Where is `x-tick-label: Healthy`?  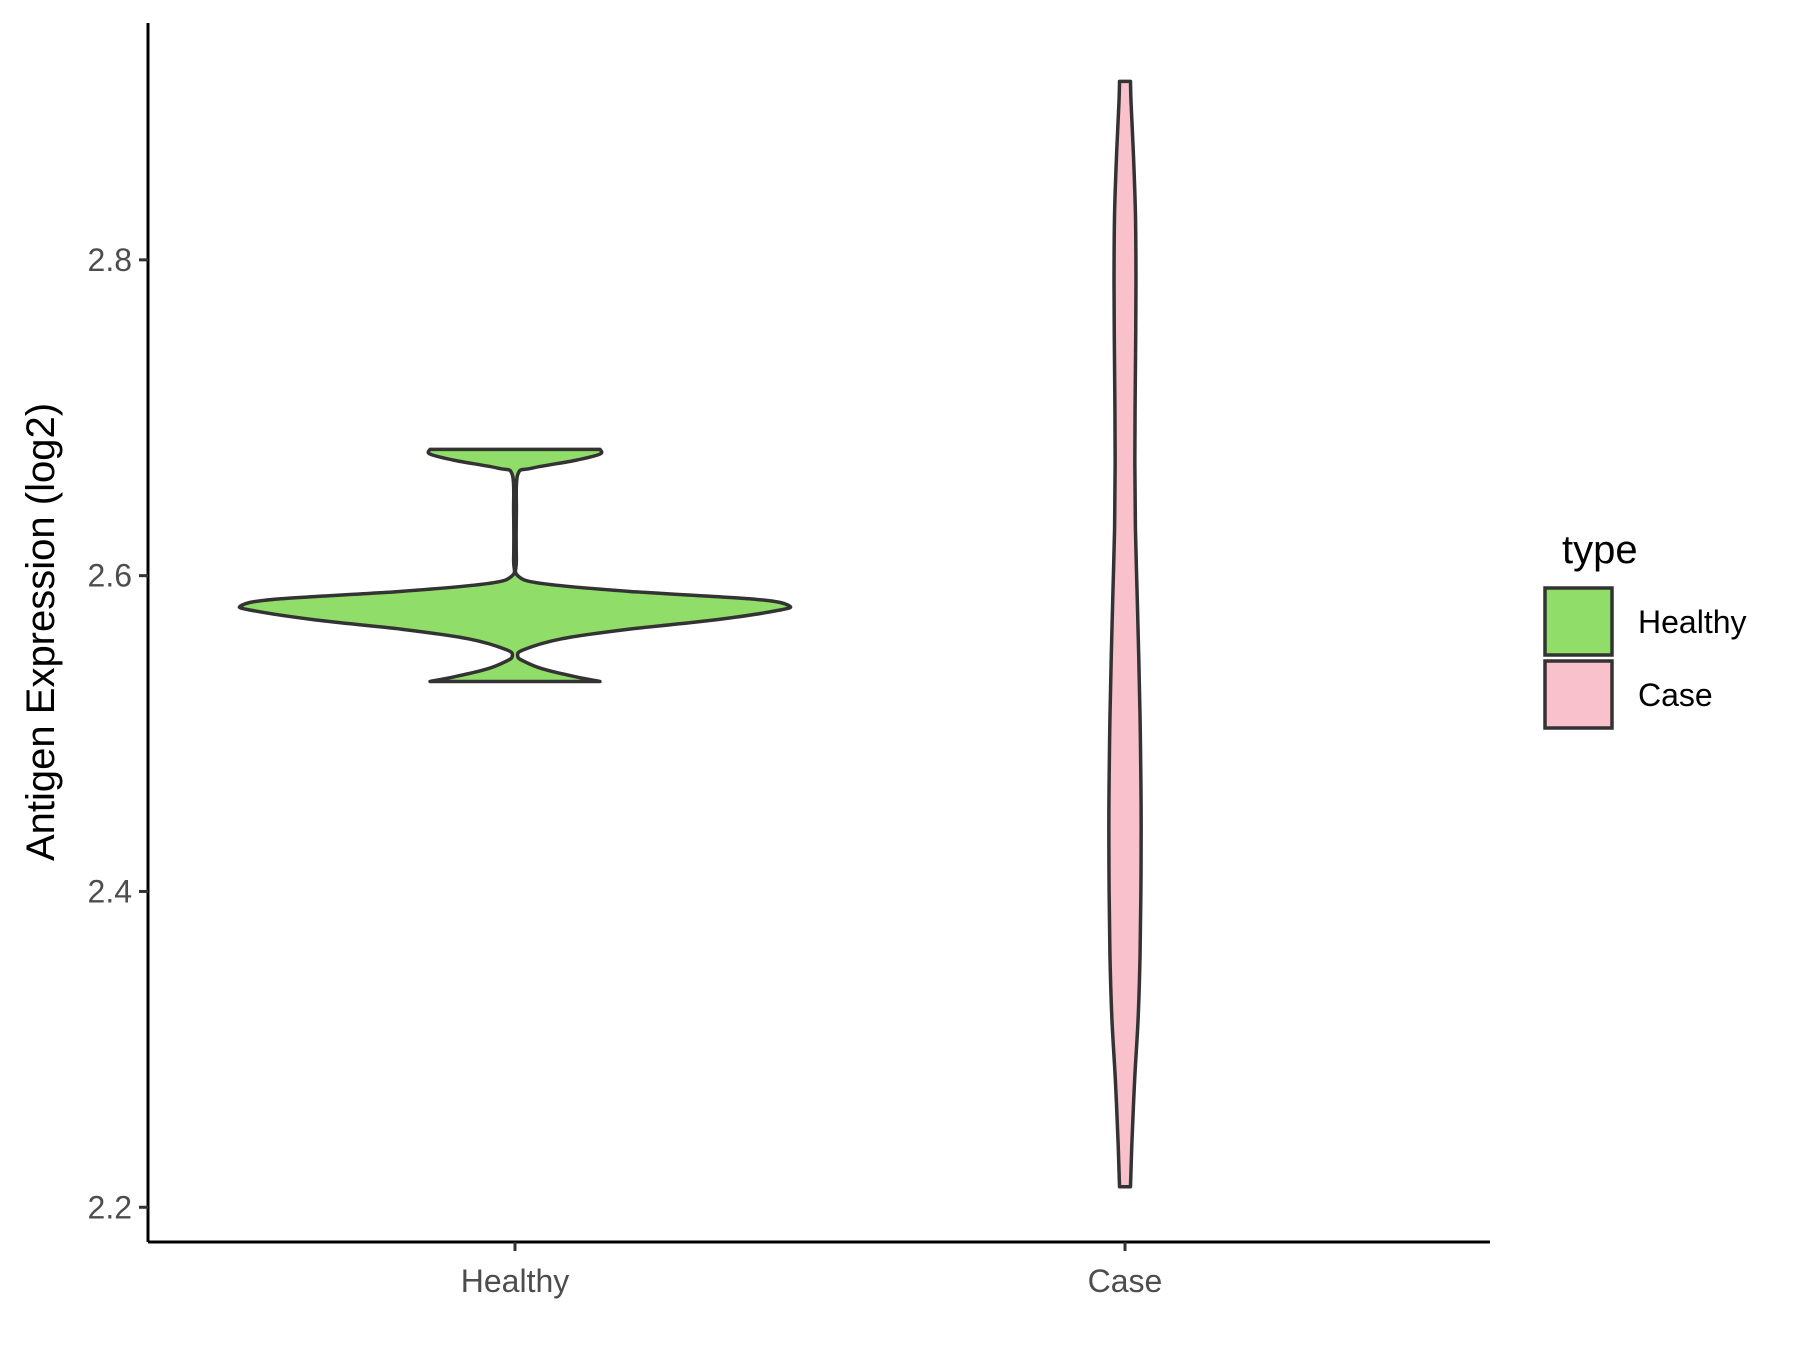 x-tick-label: Healthy is located at coordinates (515, 1281).